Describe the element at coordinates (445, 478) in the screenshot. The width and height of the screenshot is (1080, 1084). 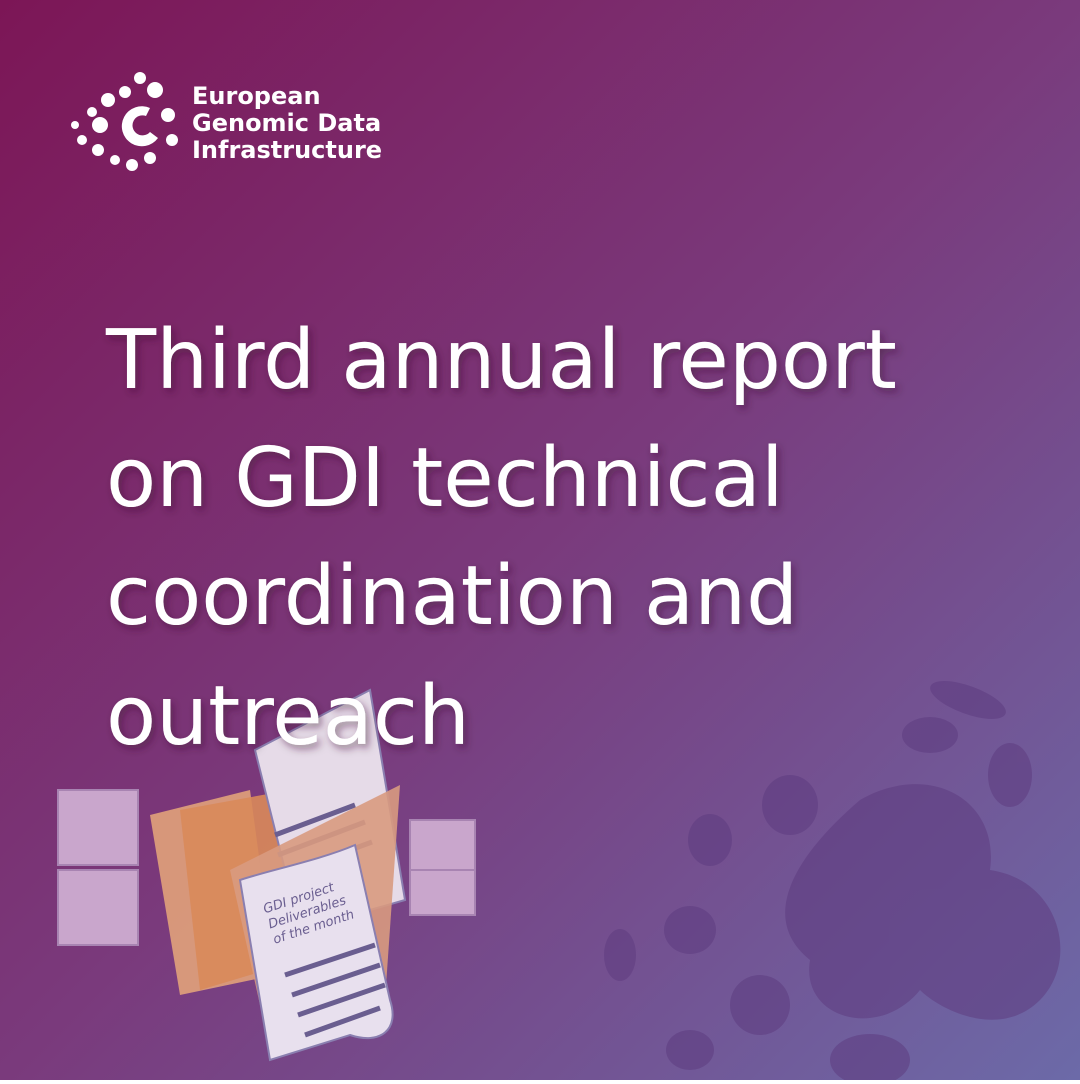
I see `title-line: on GDI technical` at that location.